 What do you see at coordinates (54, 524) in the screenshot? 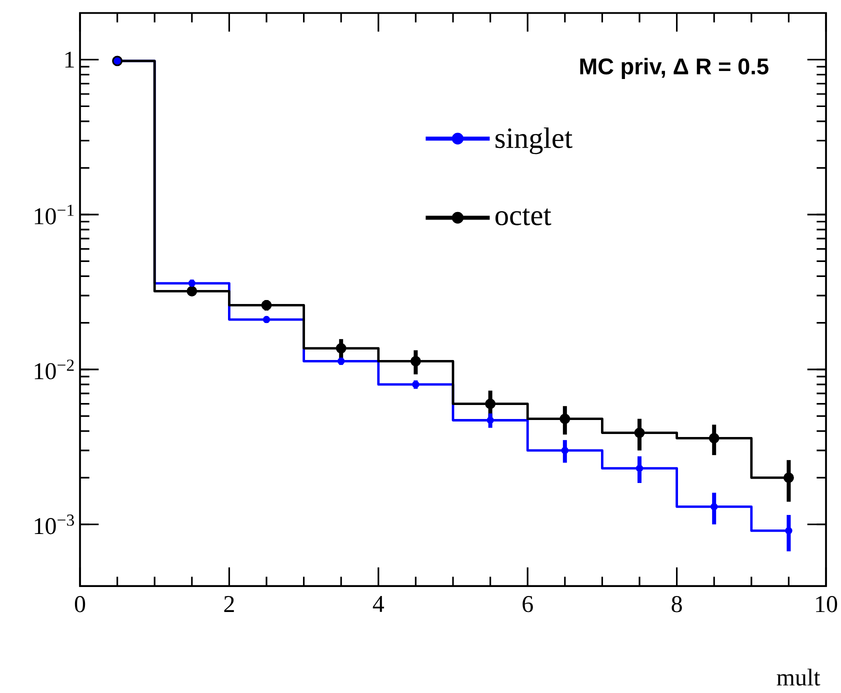
I see `y-tick-label: 10$^{−3}$` at bounding box center [54, 524].